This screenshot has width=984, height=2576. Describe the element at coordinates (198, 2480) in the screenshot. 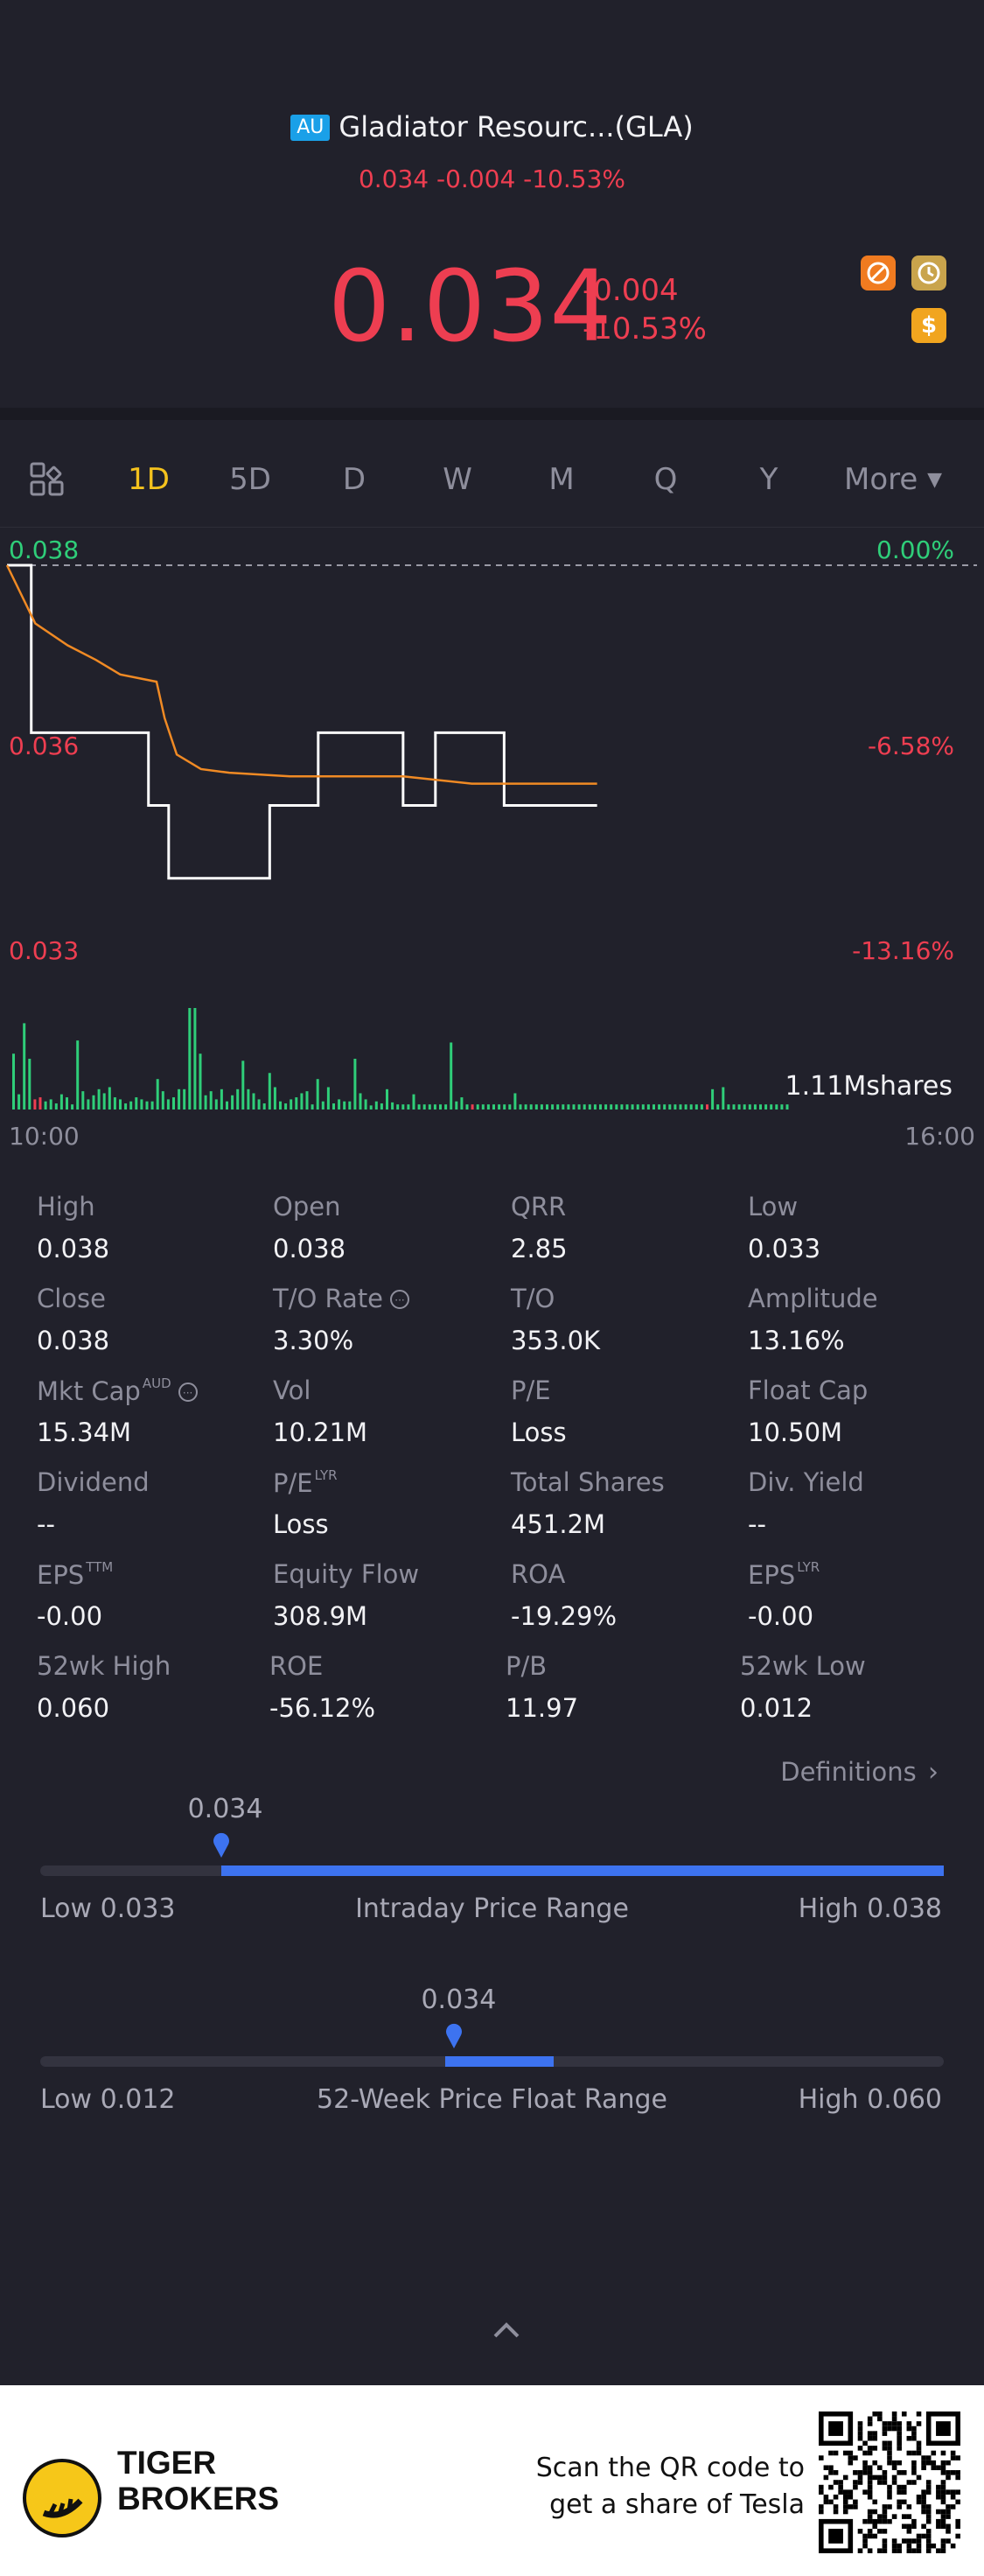

I see `brand-name: TIGER BROKERS` at that location.